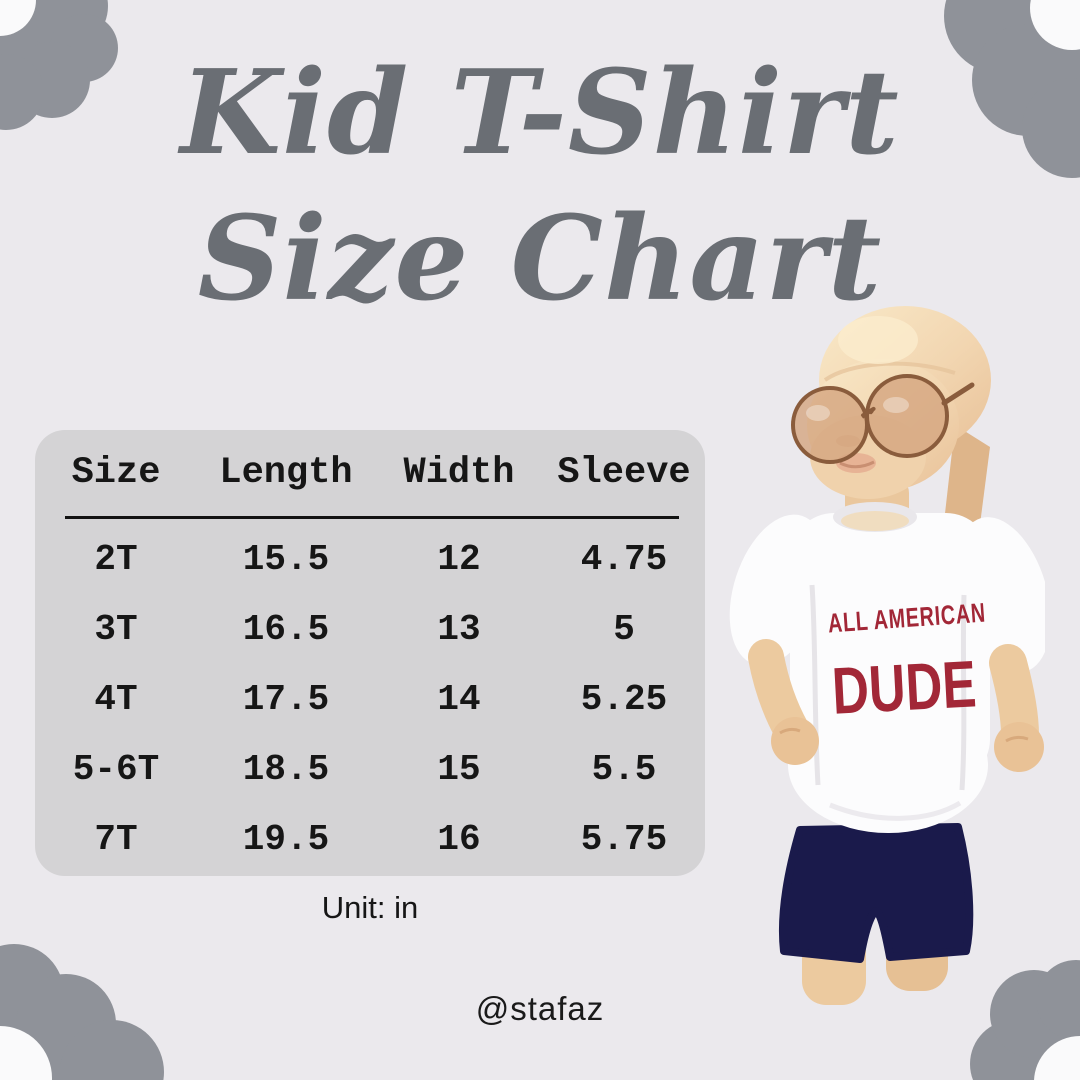 The width and height of the screenshot is (1080, 1080). I want to click on table-cell: 15, so click(459, 769).